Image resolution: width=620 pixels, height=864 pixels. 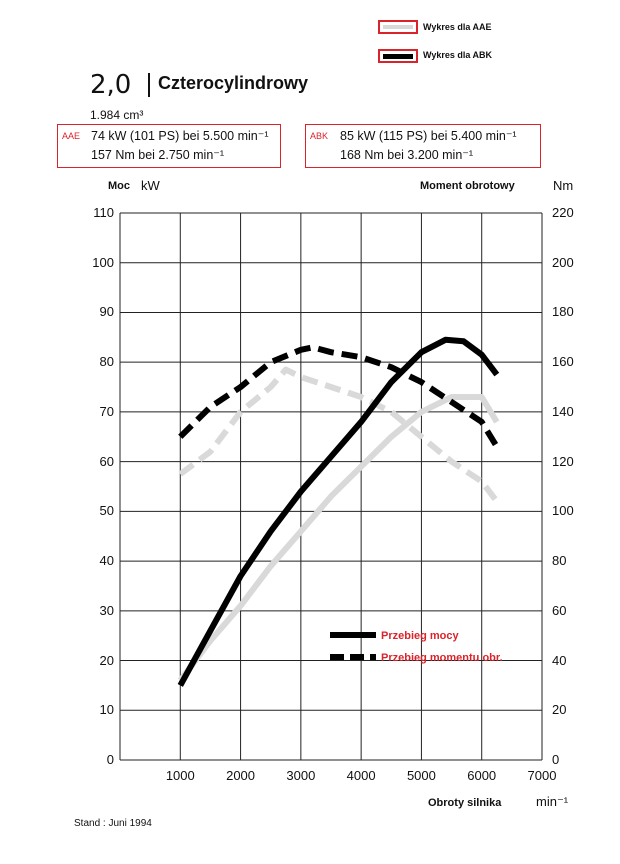 I want to click on series-line-abk-torque, so click(x=339, y=396).